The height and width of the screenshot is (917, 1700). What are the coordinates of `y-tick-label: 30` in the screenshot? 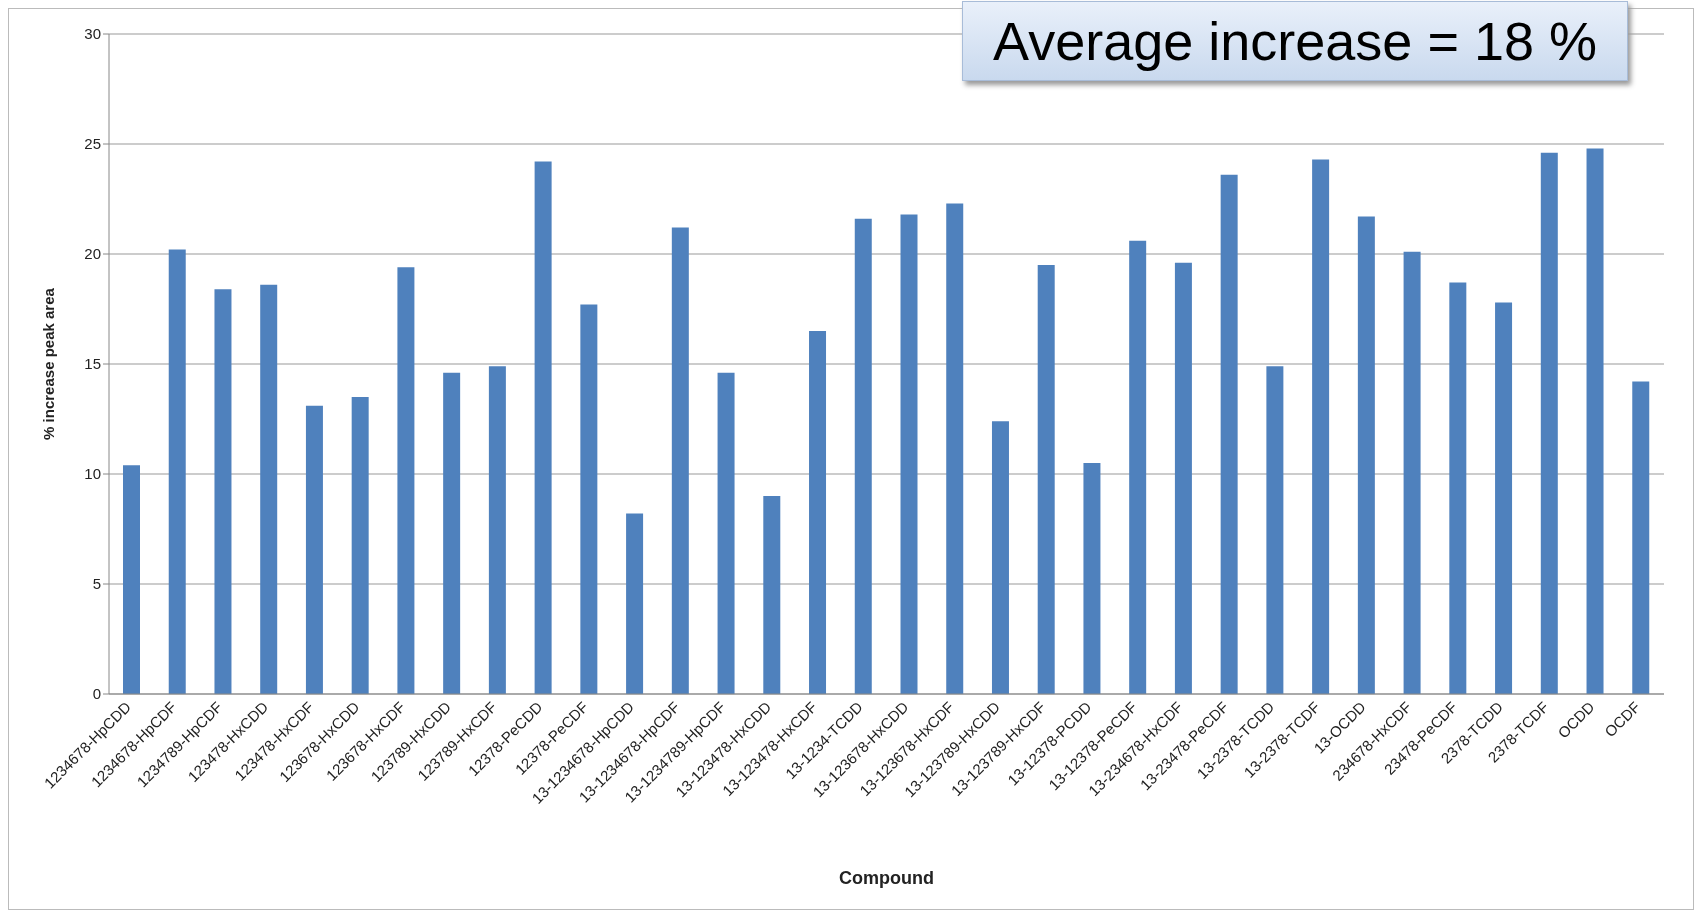 It's located at (92, 34).